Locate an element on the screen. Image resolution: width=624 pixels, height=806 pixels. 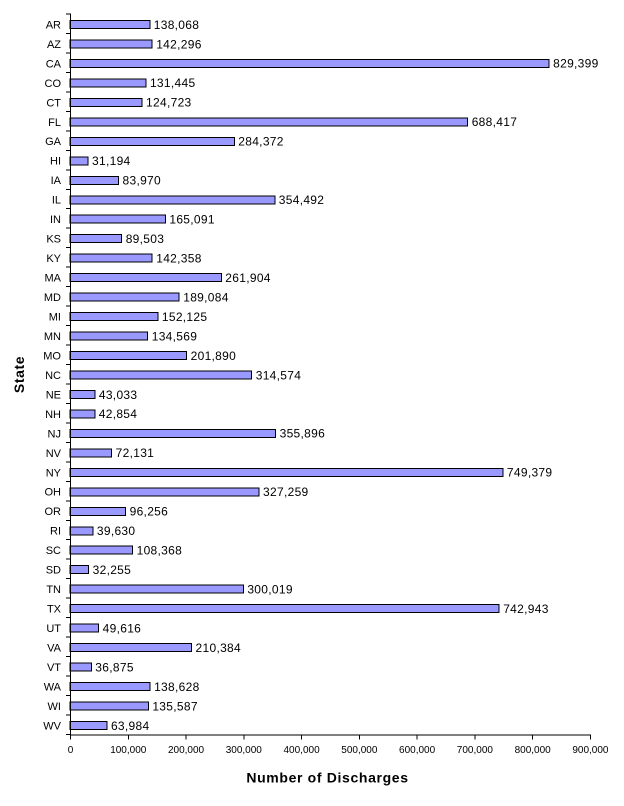
svg-text: 300,000 is located at coordinates (244, 750).